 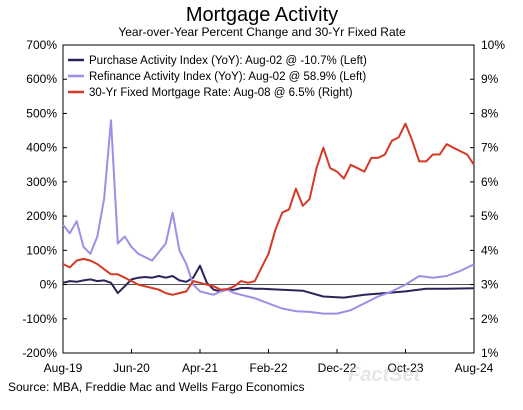 What do you see at coordinates (268, 368) in the screenshot?
I see `x-axis-tick-label: Feb-22` at bounding box center [268, 368].